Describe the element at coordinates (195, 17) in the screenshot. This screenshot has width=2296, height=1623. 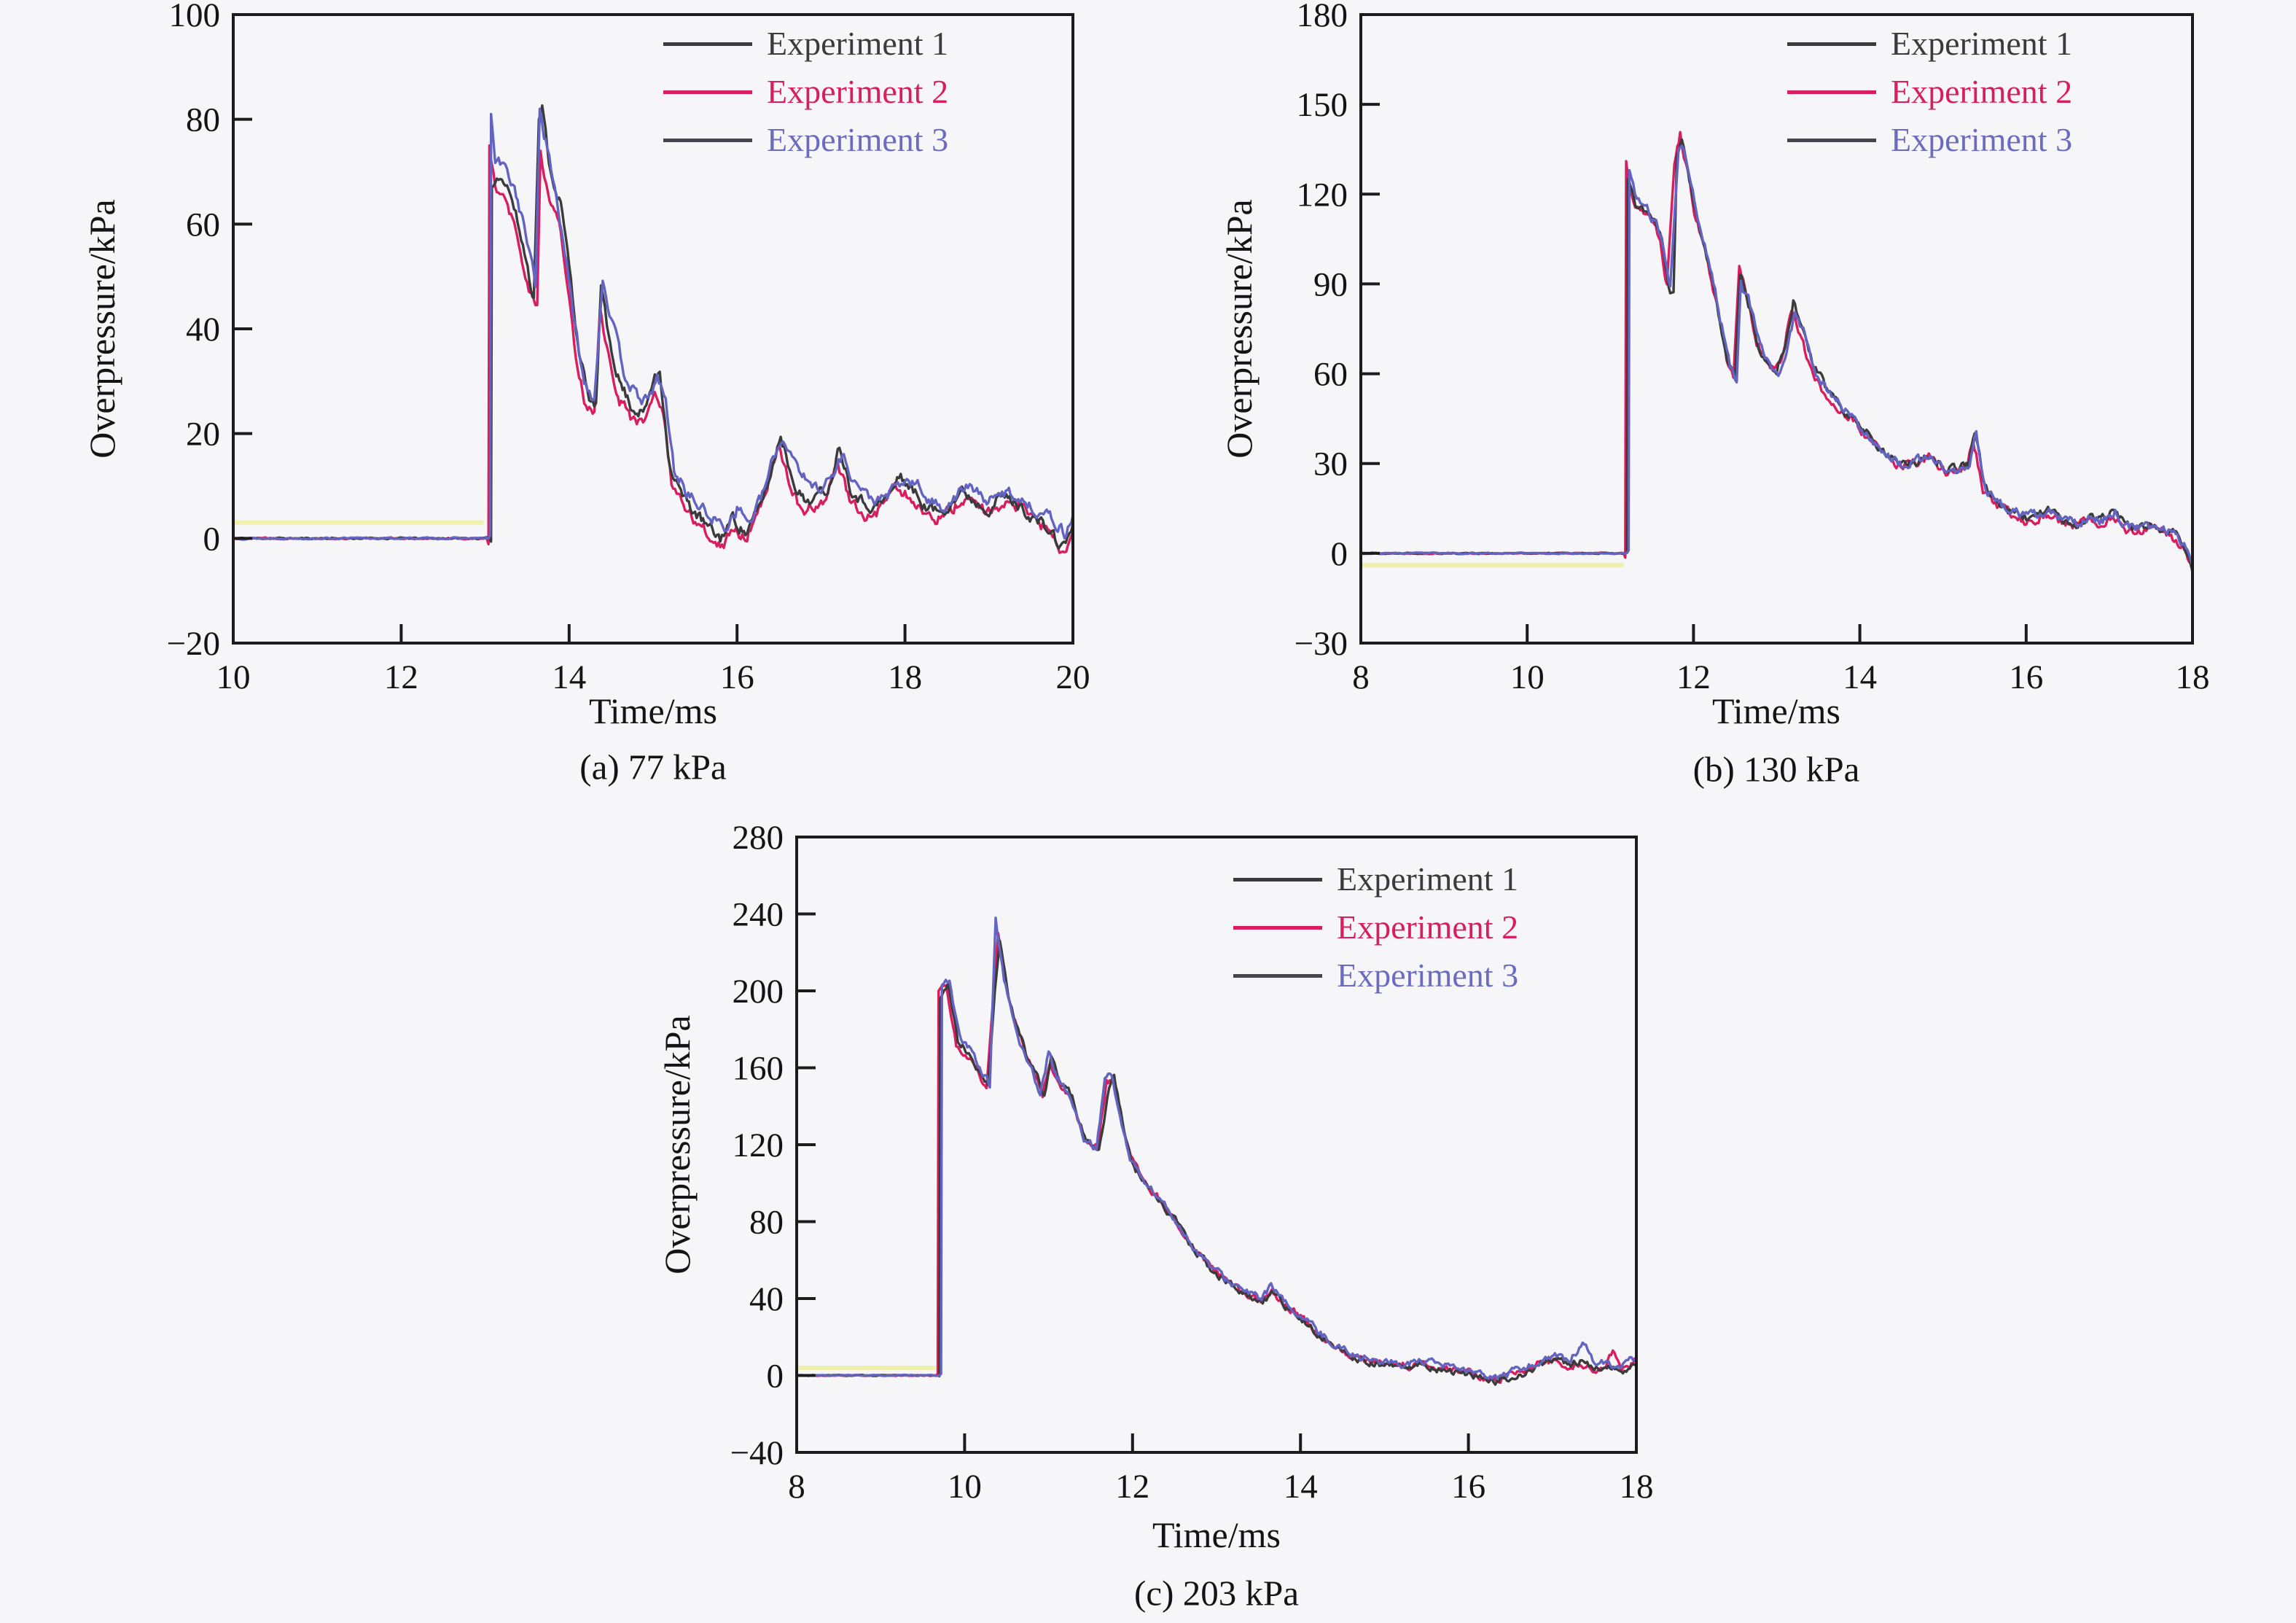
I see `y-tick-label: 100` at that location.